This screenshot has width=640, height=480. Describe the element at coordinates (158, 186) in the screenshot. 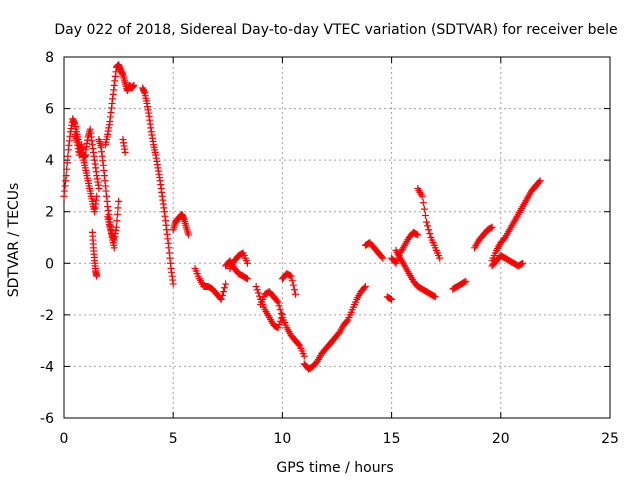

I see `series-main-decay` at that location.